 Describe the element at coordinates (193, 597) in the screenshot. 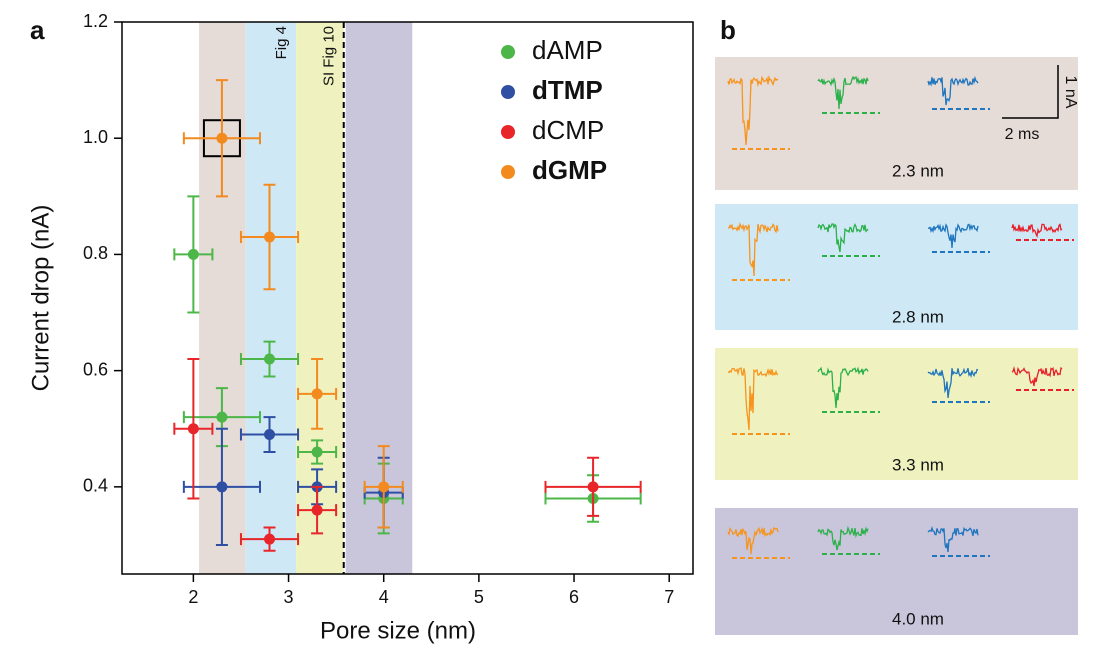

I see `x-tick-label: 2` at that location.